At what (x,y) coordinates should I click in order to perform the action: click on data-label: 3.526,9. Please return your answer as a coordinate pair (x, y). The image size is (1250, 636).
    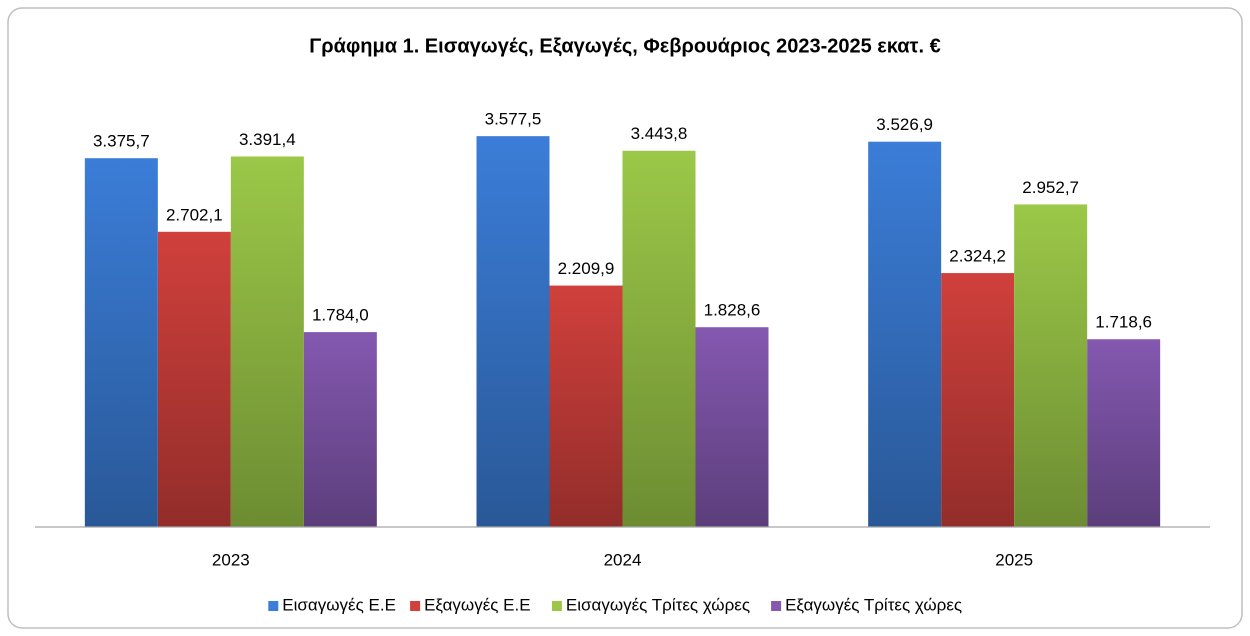
    Looking at the image, I should click on (904, 124).